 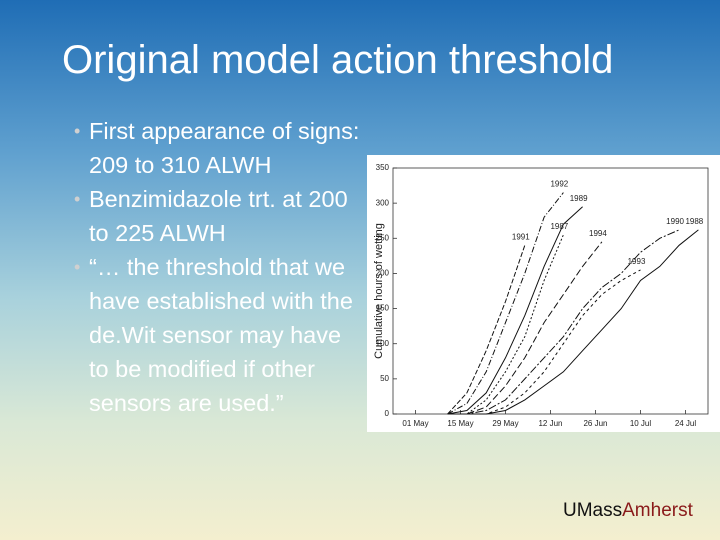 I want to click on series-label: 1992, so click(x=559, y=184).